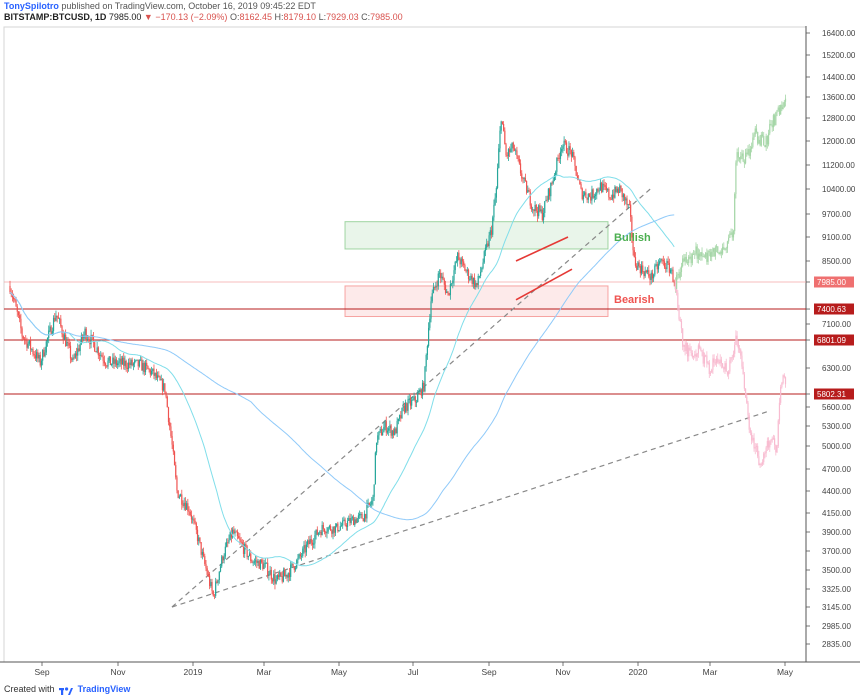 The height and width of the screenshot is (700, 860). Describe the element at coordinates (104, 689) in the screenshot. I see `tradingview-brand: TradingView` at that location.